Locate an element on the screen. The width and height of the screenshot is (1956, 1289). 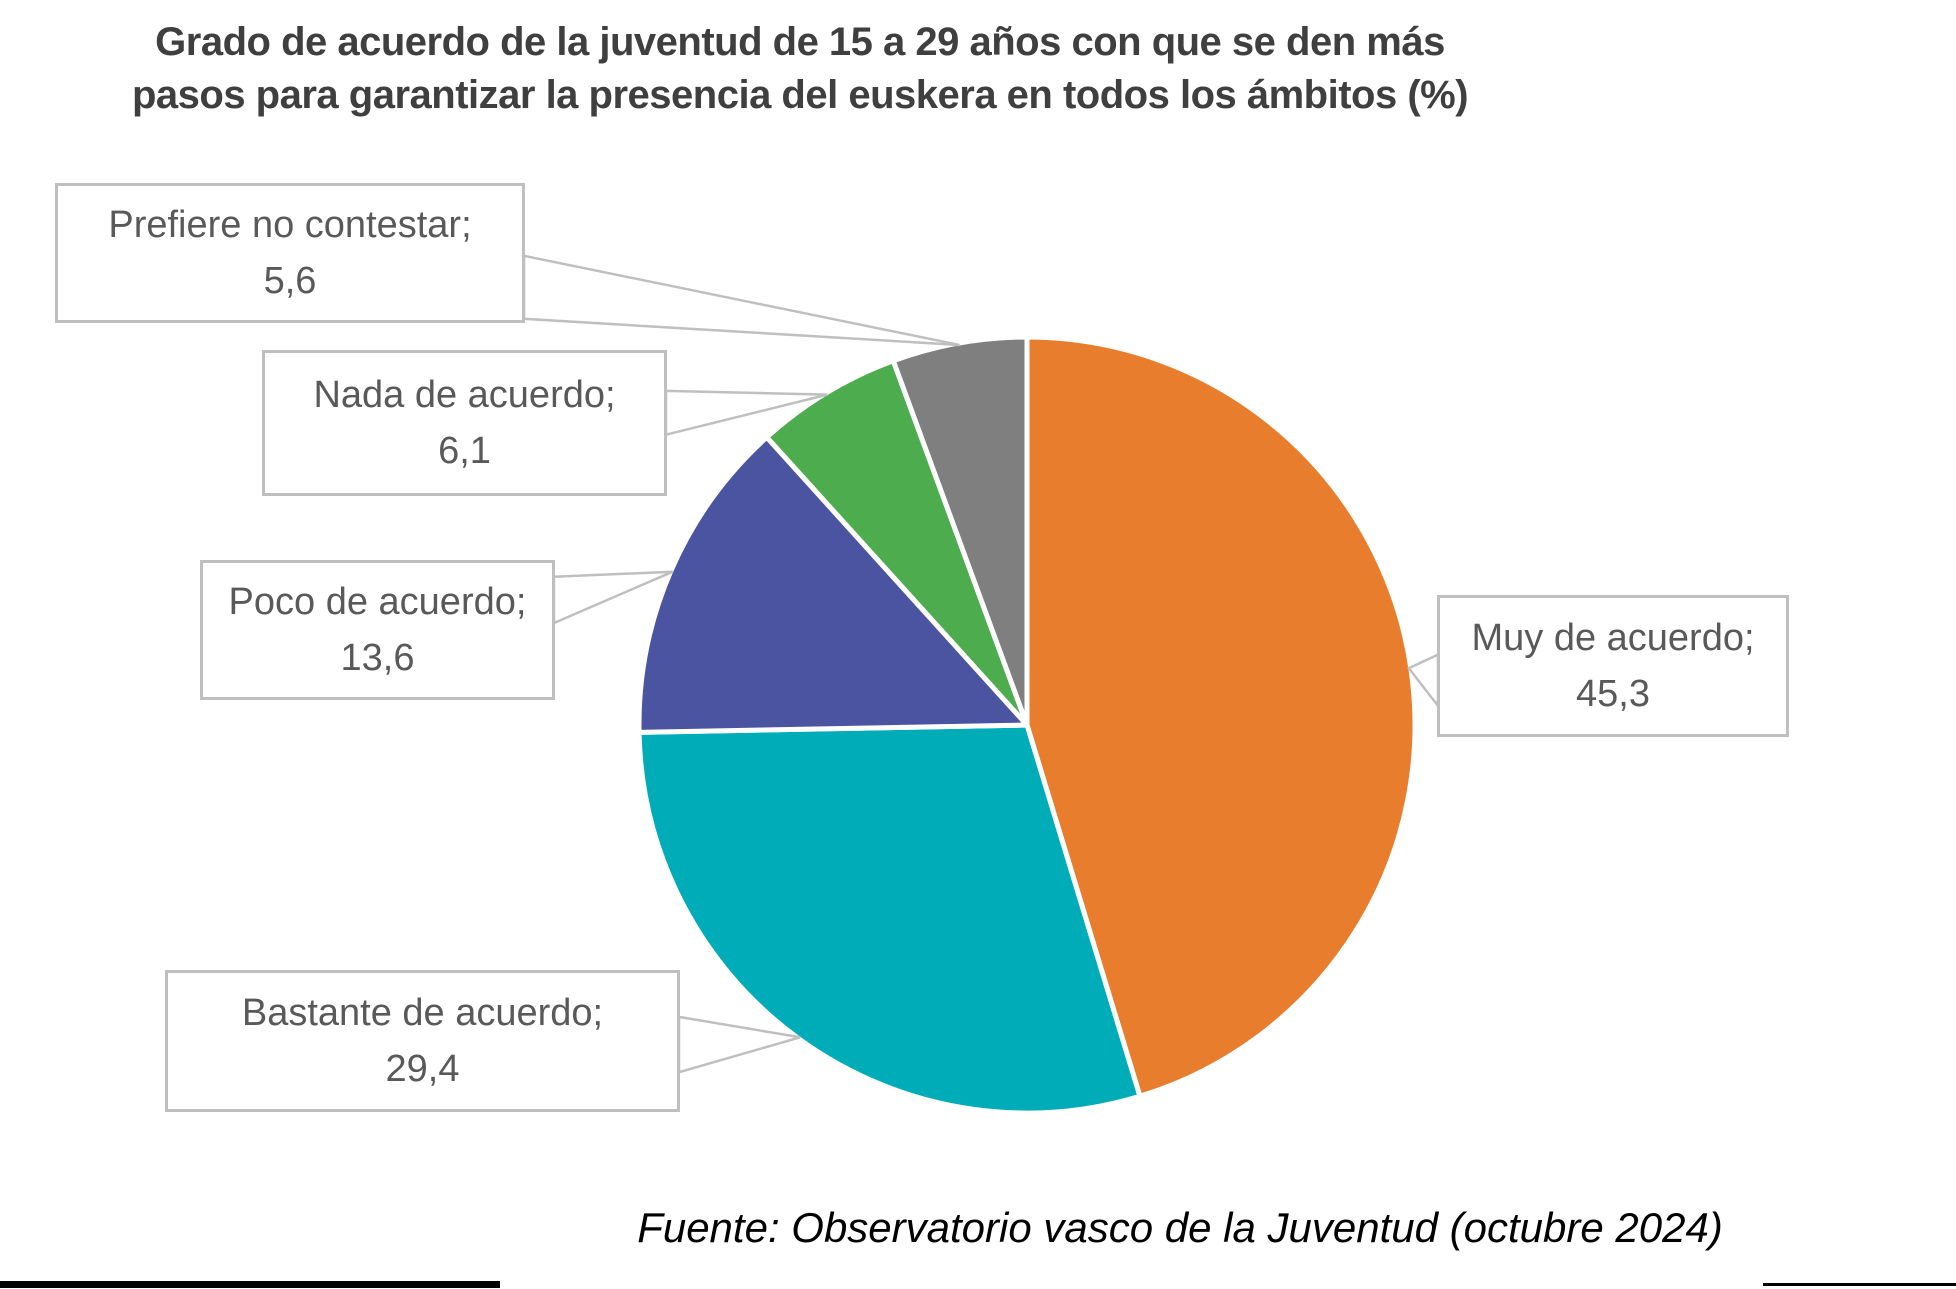
callout-prefiere-no-contestar: Prefiere no contestar; 5,6 is located at coordinates (290, 253).